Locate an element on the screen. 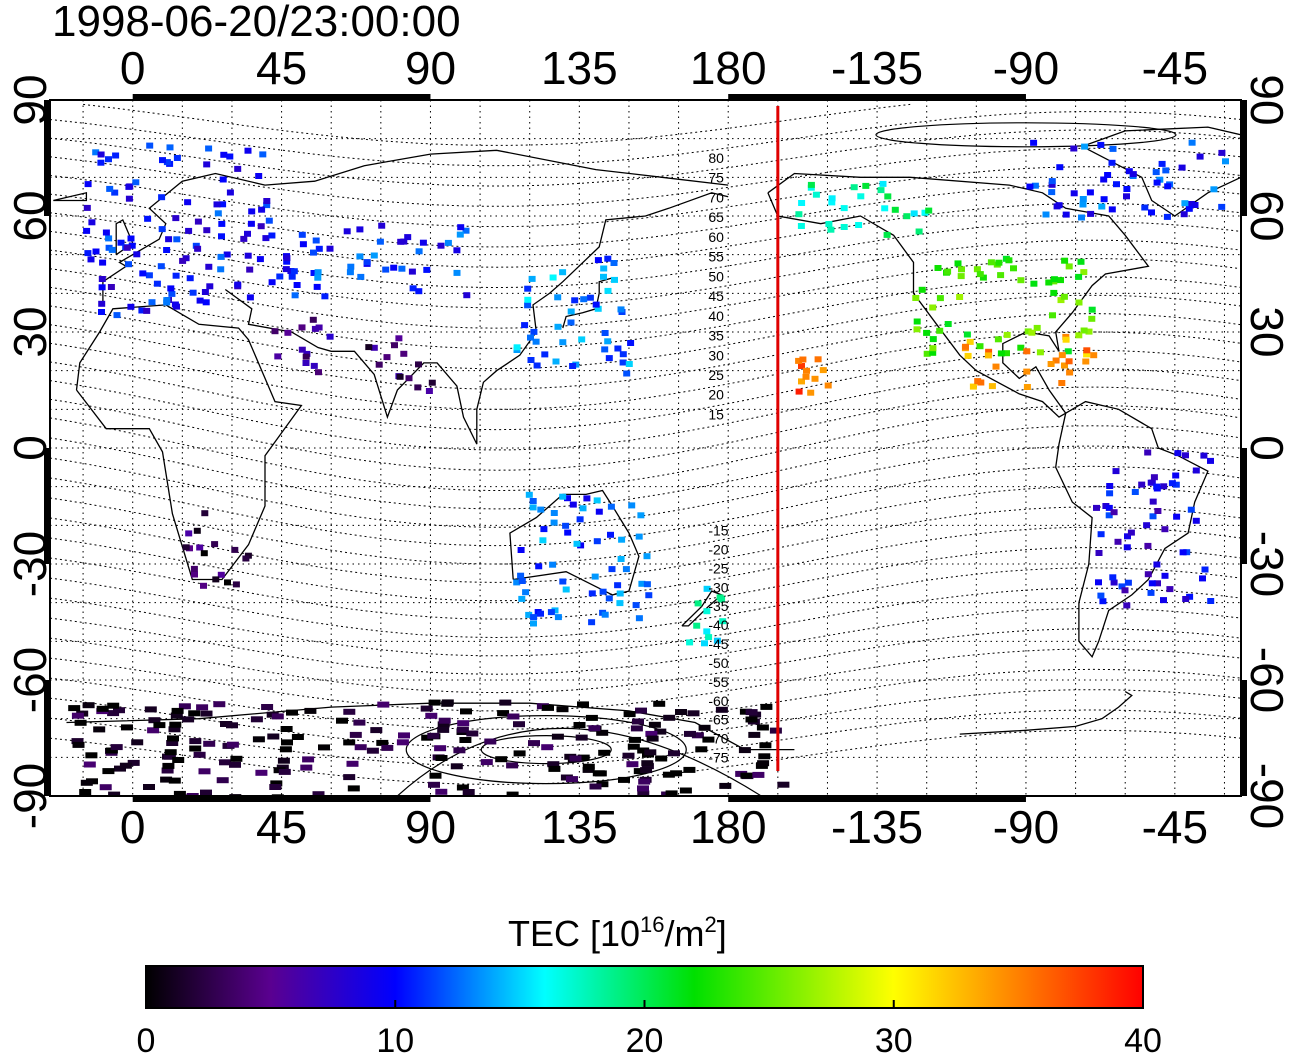 The width and height of the screenshot is (1292, 1057). mlat-label: -55 is located at coordinates (718, 682).